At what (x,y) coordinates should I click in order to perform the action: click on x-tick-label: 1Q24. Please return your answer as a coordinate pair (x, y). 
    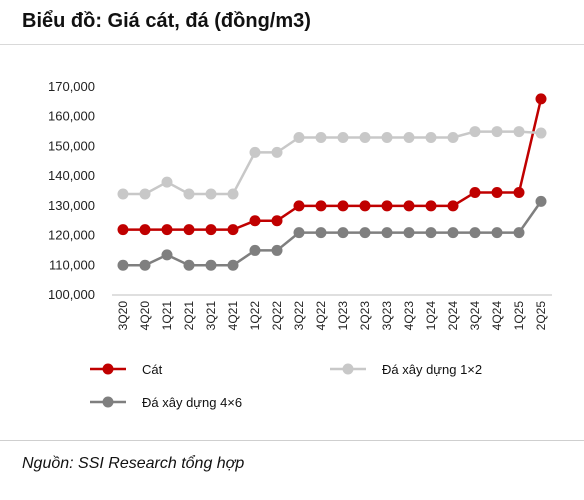
    Looking at the image, I should click on (431, 316).